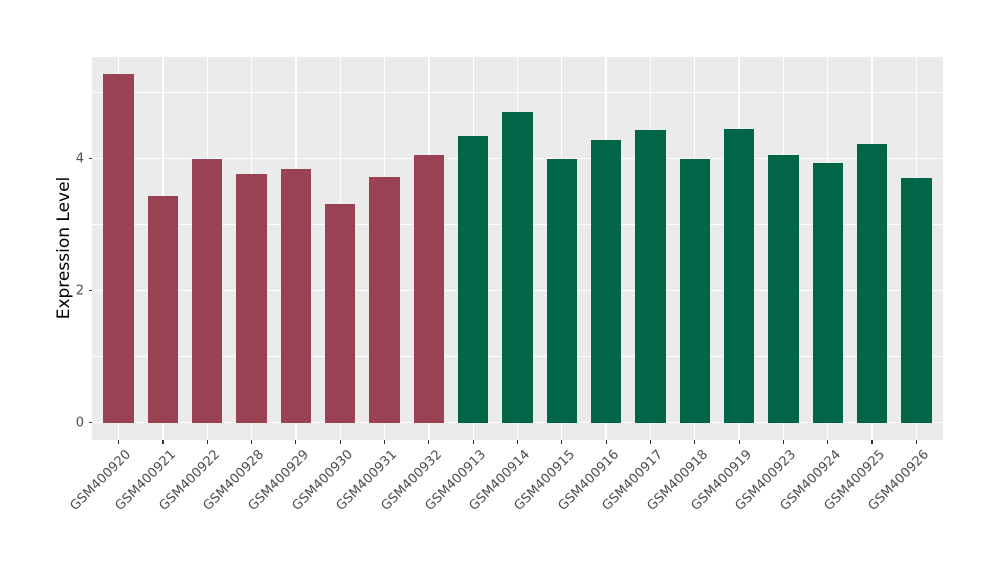  What do you see at coordinates (79, 159) in the screenshot?
I see `y-tick-label: 4` at bounding box center [79, 159].